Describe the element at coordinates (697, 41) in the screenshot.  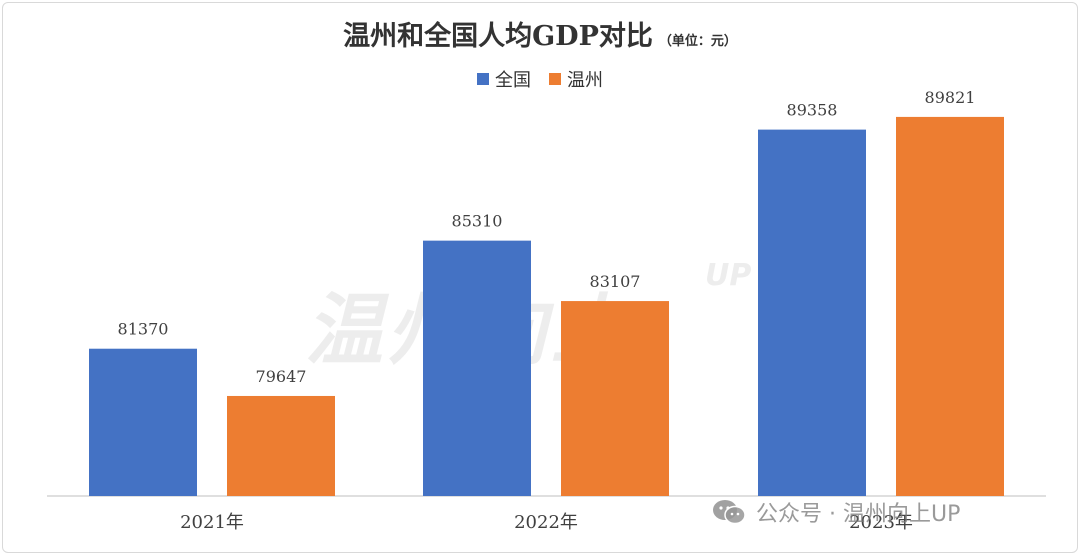
I see `unit-note: （单位：元）` at that location.